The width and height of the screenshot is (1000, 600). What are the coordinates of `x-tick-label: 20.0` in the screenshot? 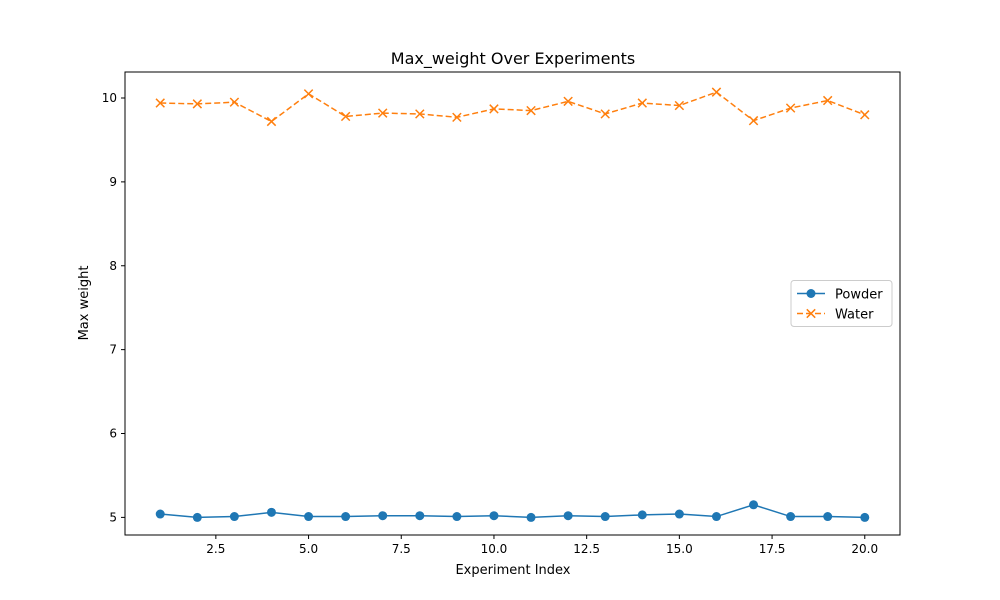 It's located at (864, 549).